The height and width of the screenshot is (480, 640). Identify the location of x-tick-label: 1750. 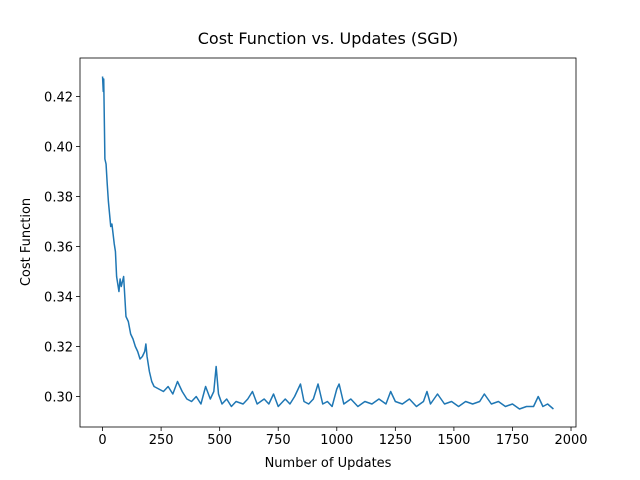
(512, 440).